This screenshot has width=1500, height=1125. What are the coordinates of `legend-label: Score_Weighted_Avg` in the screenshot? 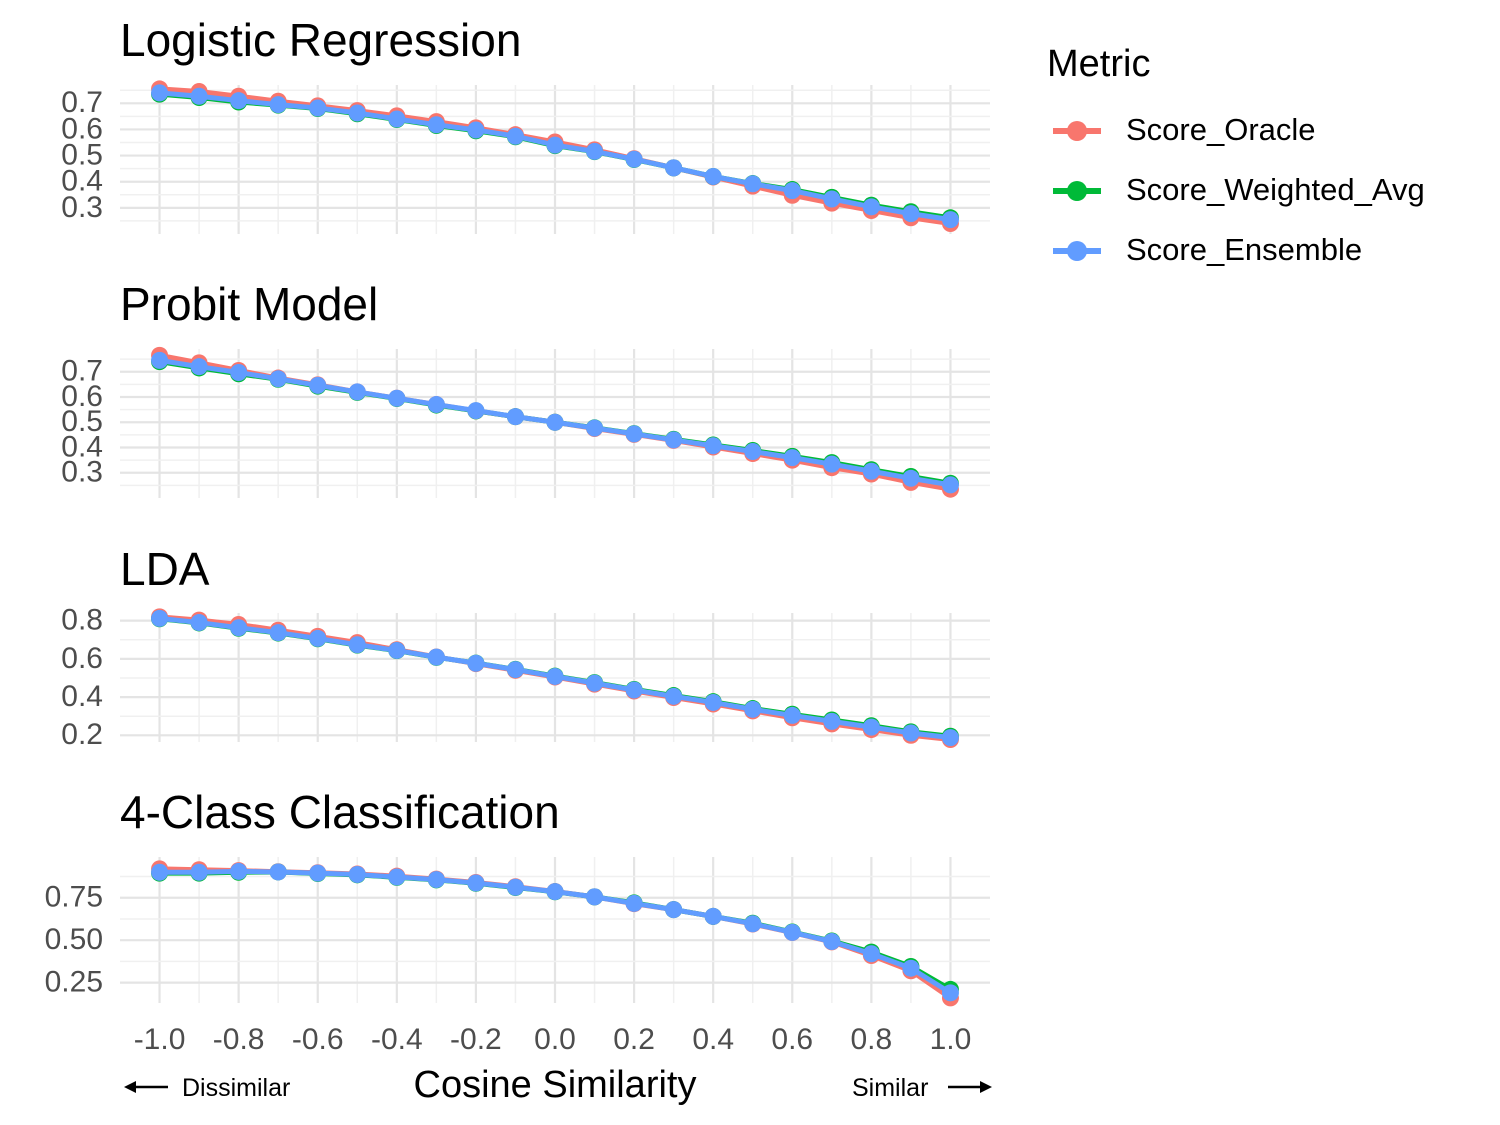 It's located at (1275, 189).